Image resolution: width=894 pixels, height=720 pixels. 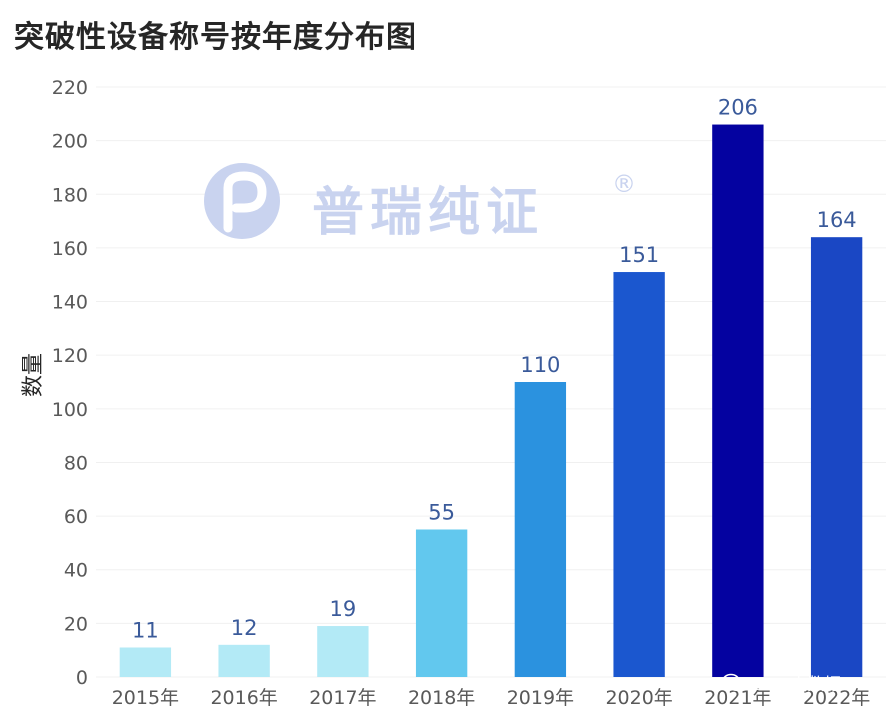 What do you see at coordinates (796, 685) in the screenshot?
I see `source-text: GRIP大数据` at bounding box center [796, 685].